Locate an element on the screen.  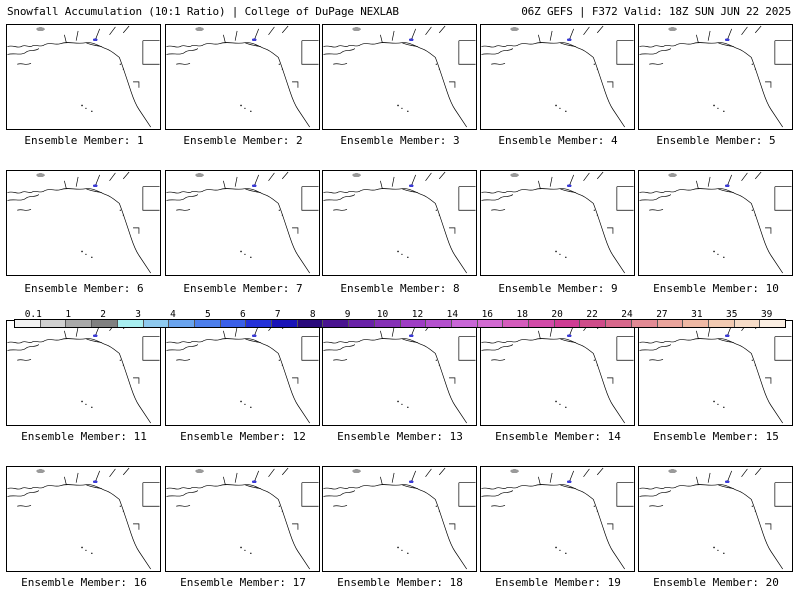
ensemble-member-label: Ensemble Member: 3 is located at coordinates (400, 140).